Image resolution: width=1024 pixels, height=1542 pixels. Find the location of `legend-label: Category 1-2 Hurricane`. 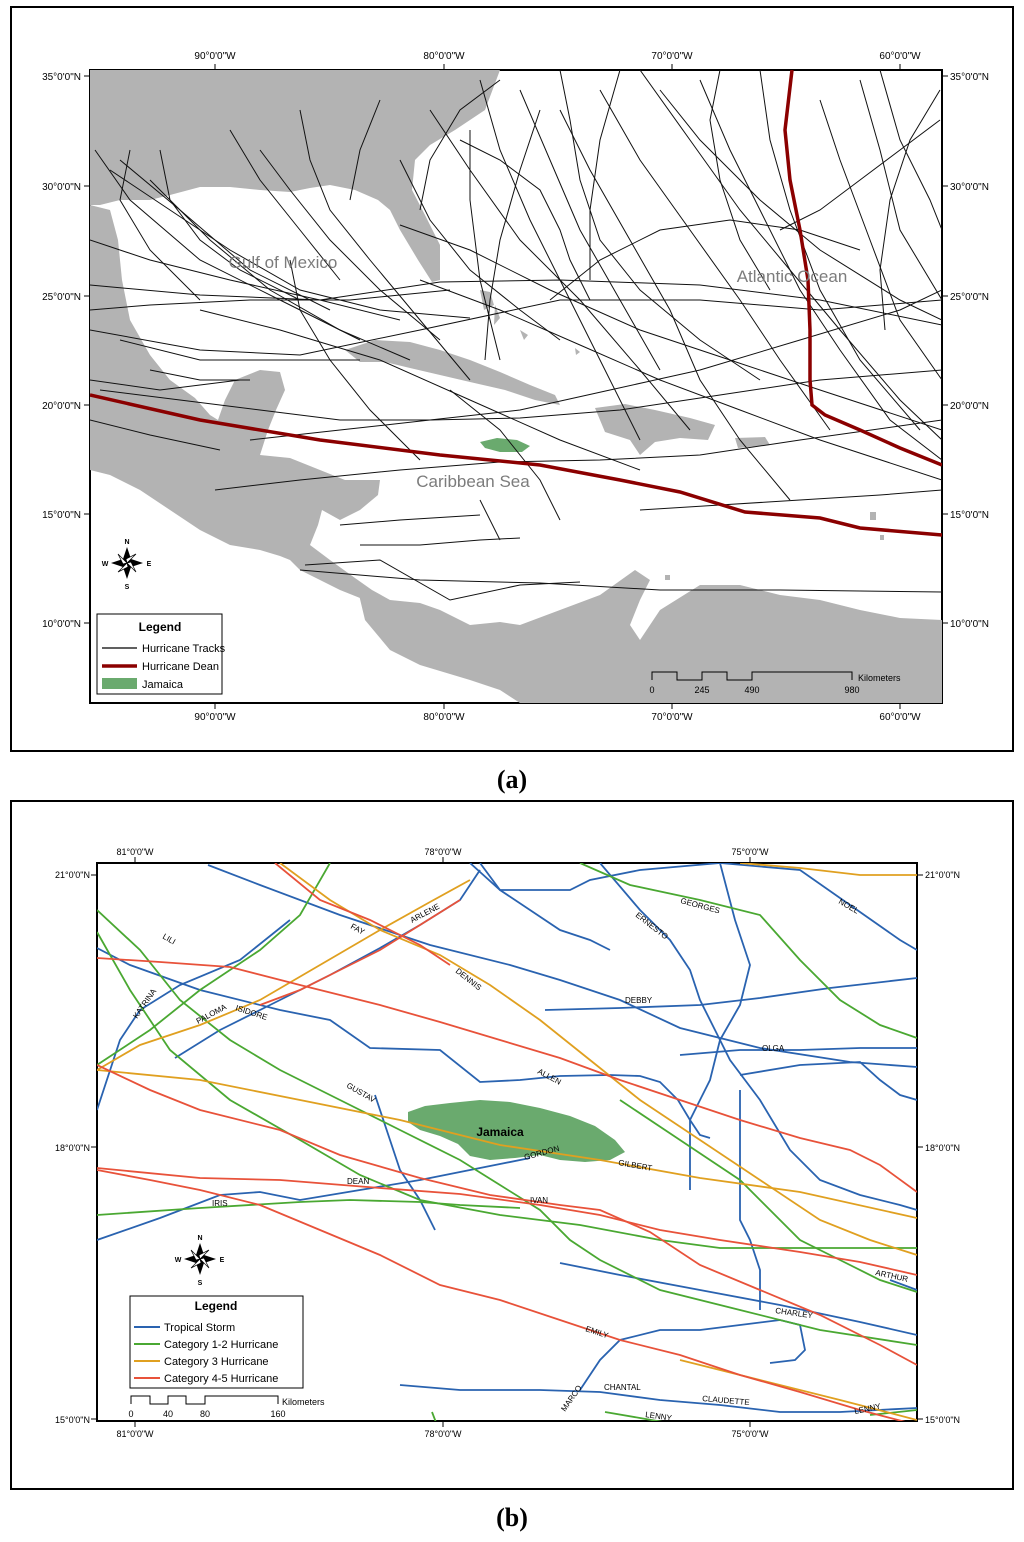

legend-label: Category 1-2 Hurricane is located at coordinates (221, 1345).